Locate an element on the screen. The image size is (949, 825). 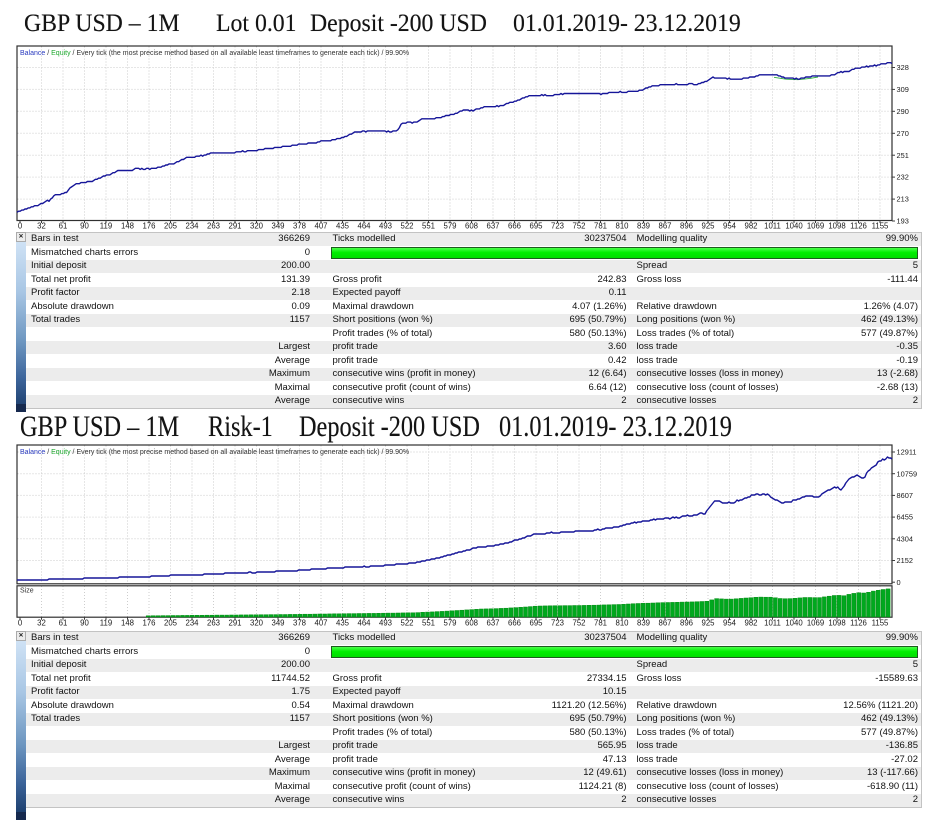
svg-text: 193 is located at coordinates (903, 221).